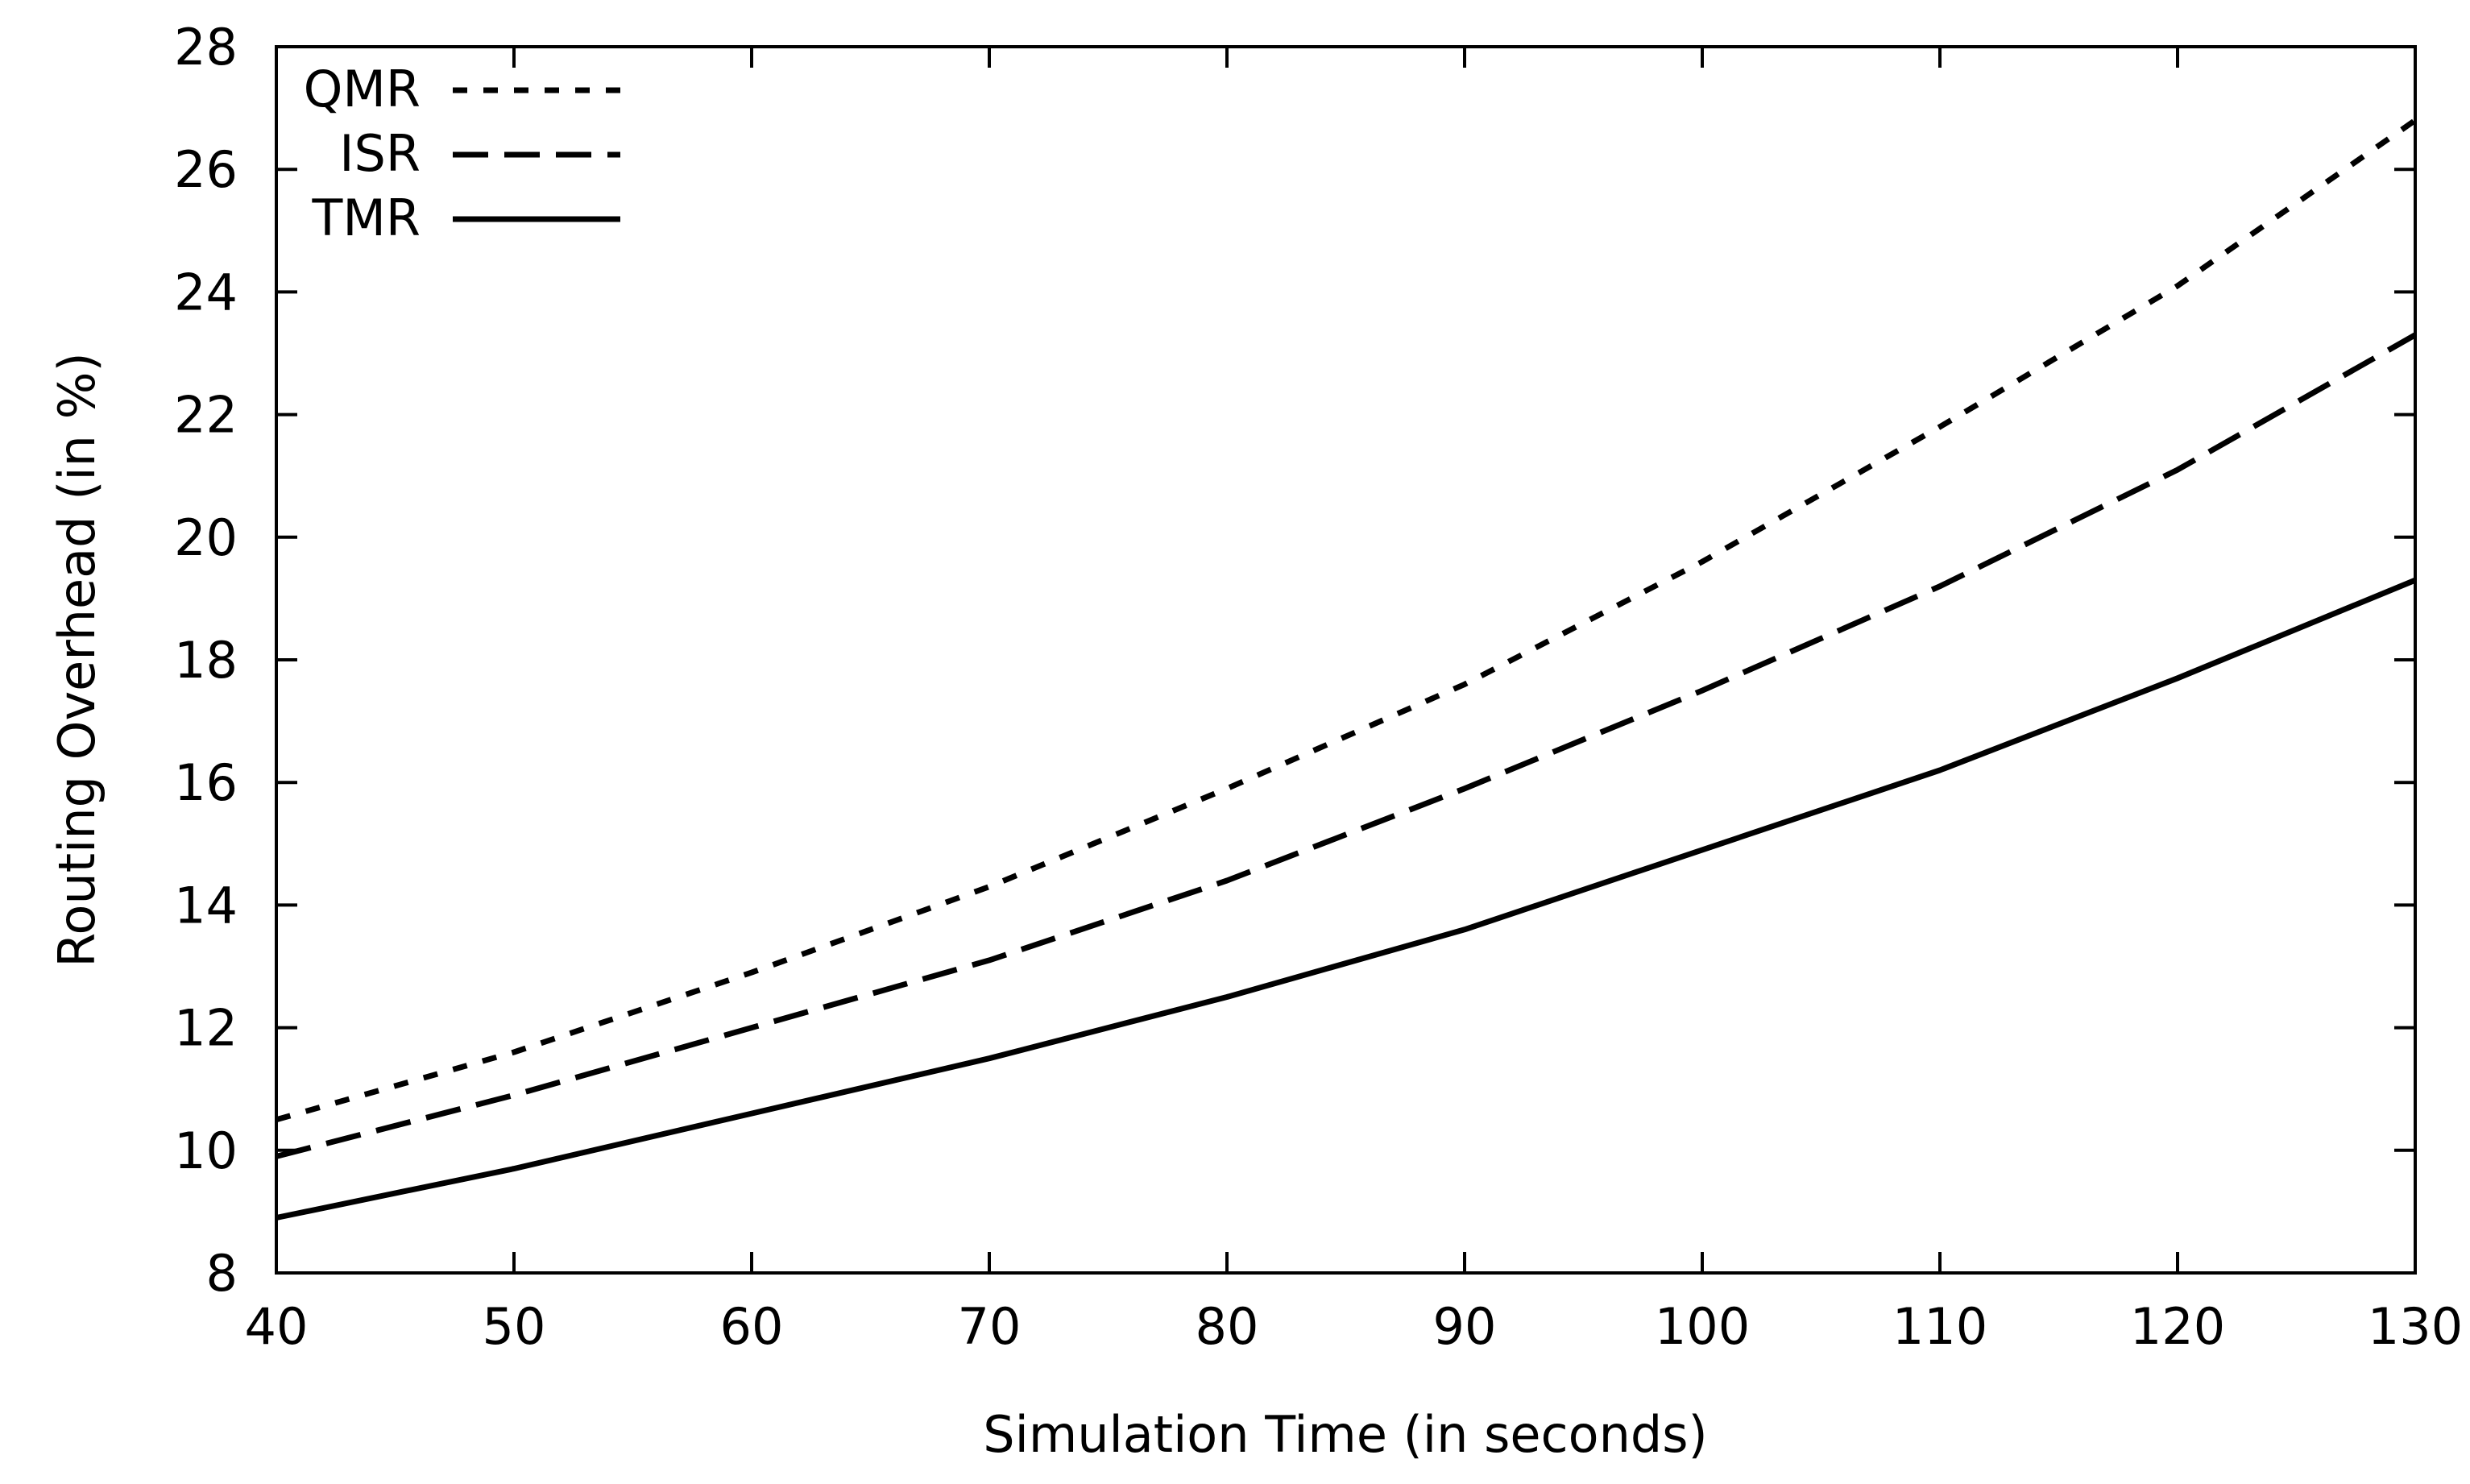 This screenshot has width=2470, height=1484. I want to click on x-tick-label: 60, so click(752, 1326).